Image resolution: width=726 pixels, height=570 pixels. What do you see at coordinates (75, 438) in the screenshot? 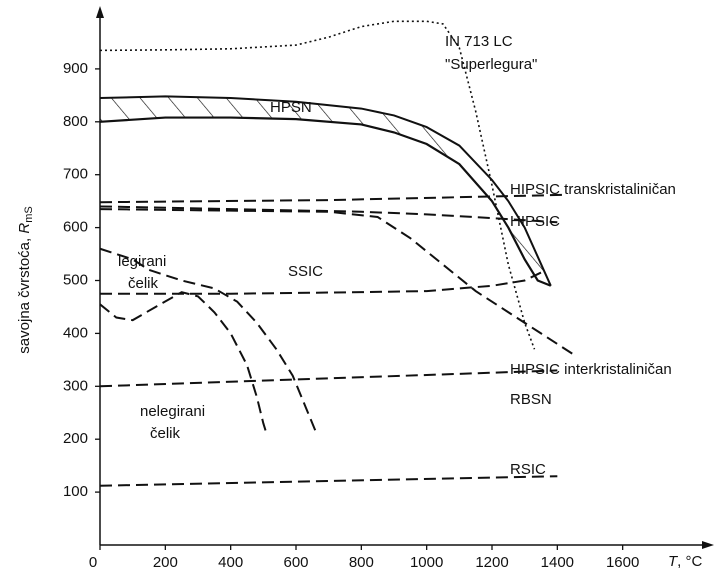
I see `y-tick-label: 200` at bounding box center [75, 438].